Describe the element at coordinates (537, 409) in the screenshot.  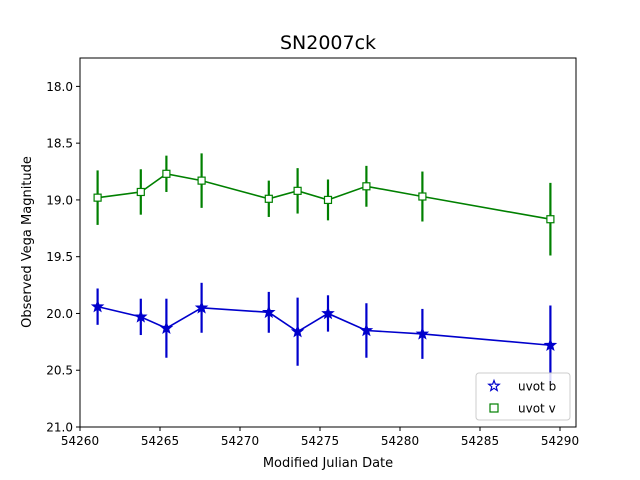
I see `legend-label: uvot v` at that location.